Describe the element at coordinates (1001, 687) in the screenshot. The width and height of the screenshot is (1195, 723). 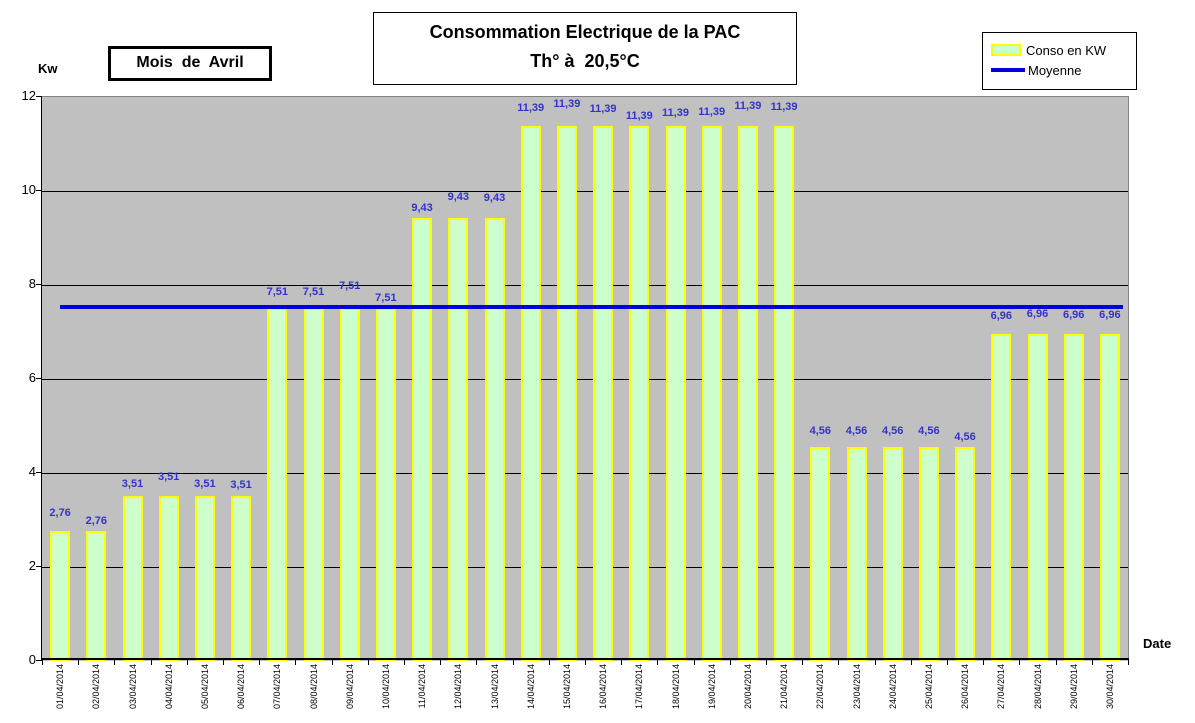
I see `x-axis-date-label: 27/04/2014` at that location.